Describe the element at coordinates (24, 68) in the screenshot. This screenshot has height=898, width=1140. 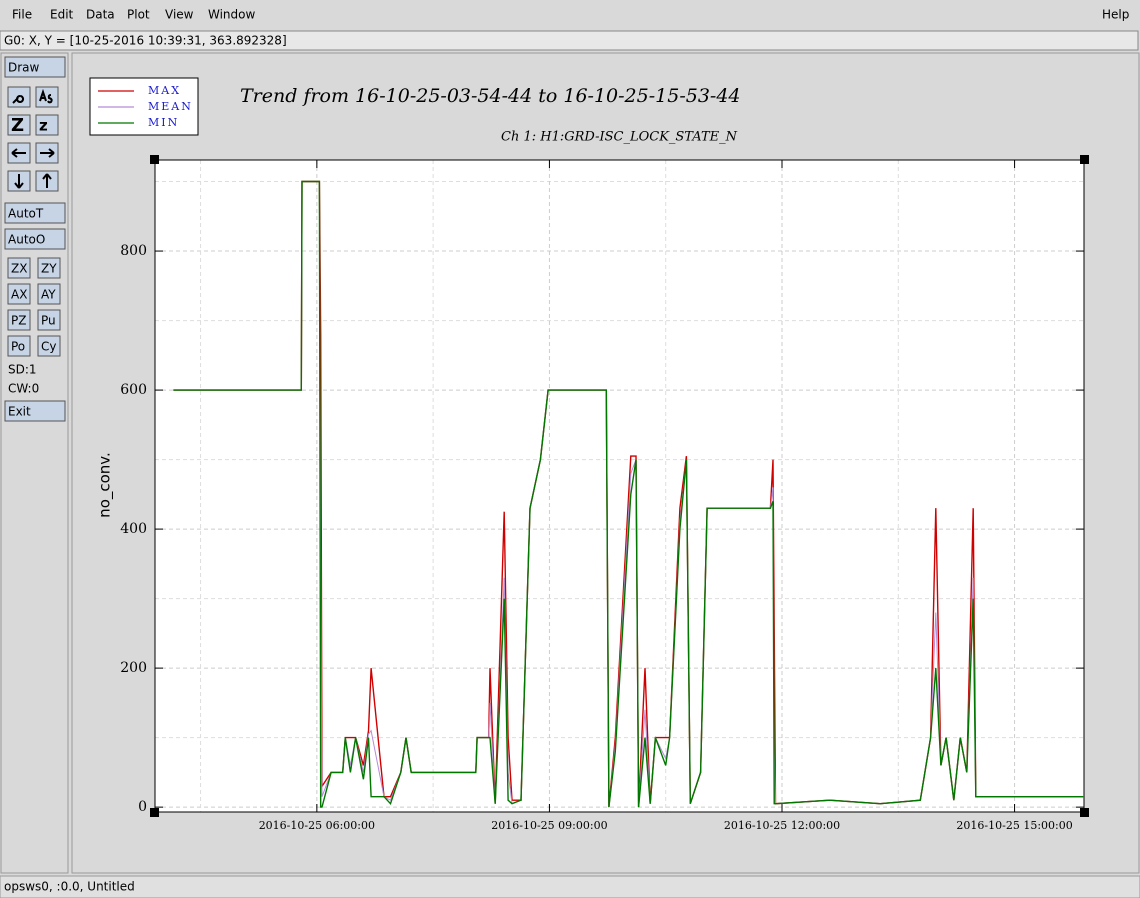
I see `draw-button-label: Draw` at that location.